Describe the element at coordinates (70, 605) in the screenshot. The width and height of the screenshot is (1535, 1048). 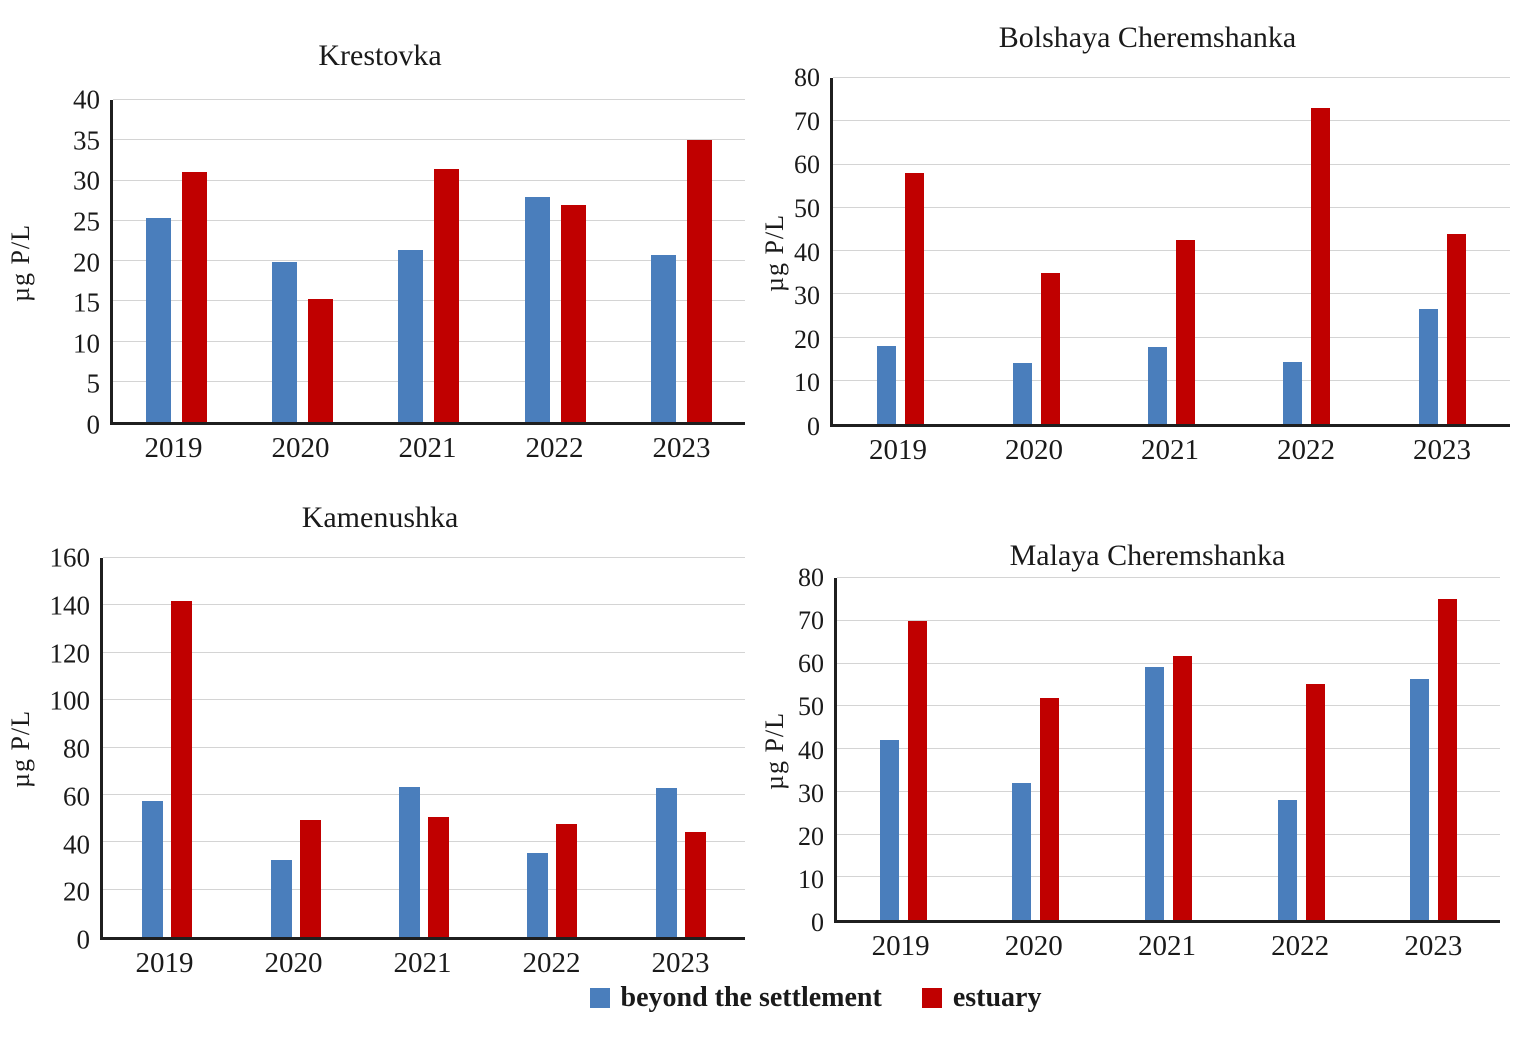
I see `y-tick-label: 140` at that location.